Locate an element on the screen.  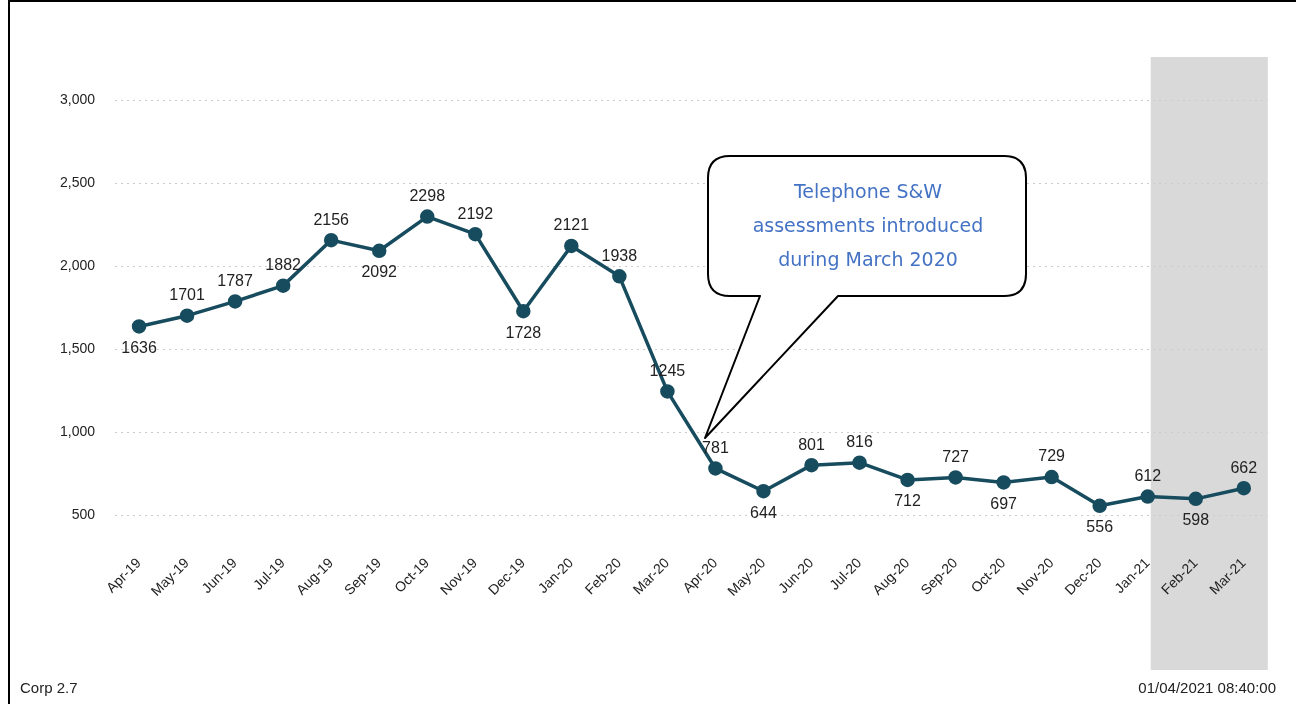
data-label: 556 is located at coordinates (1100, 527).